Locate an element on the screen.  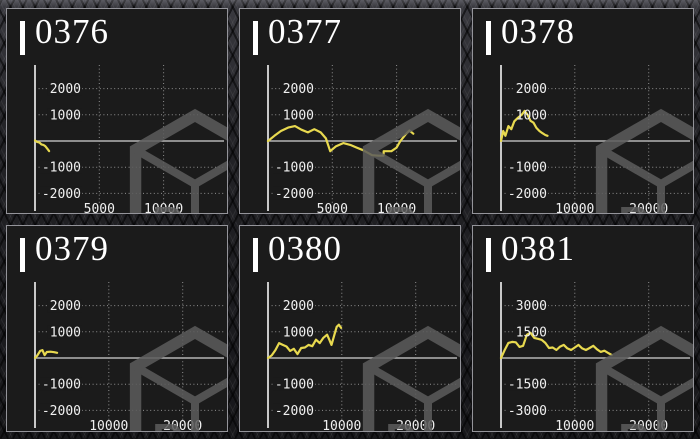
y-tick-label: -1500 is located at coordinates (527, 385).